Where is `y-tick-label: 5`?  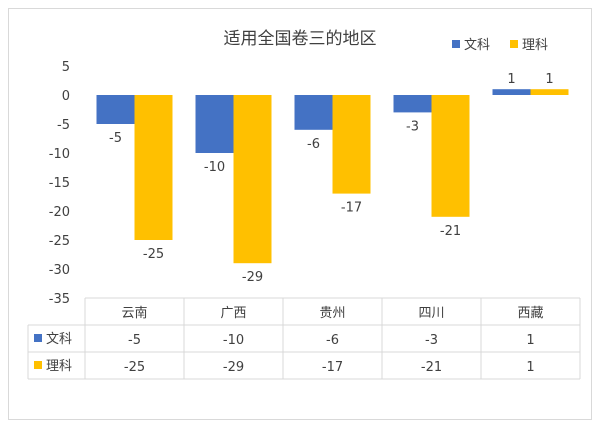
y-tick-label: 5 is located at coordinates (66, 67).